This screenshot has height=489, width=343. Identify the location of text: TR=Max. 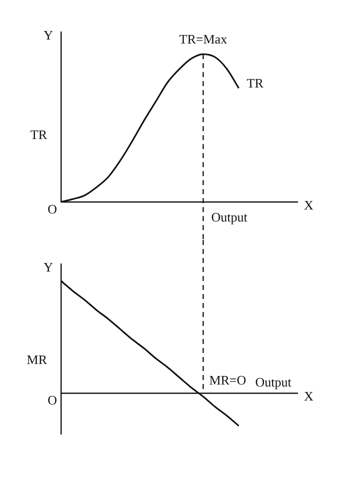
(203, 39).